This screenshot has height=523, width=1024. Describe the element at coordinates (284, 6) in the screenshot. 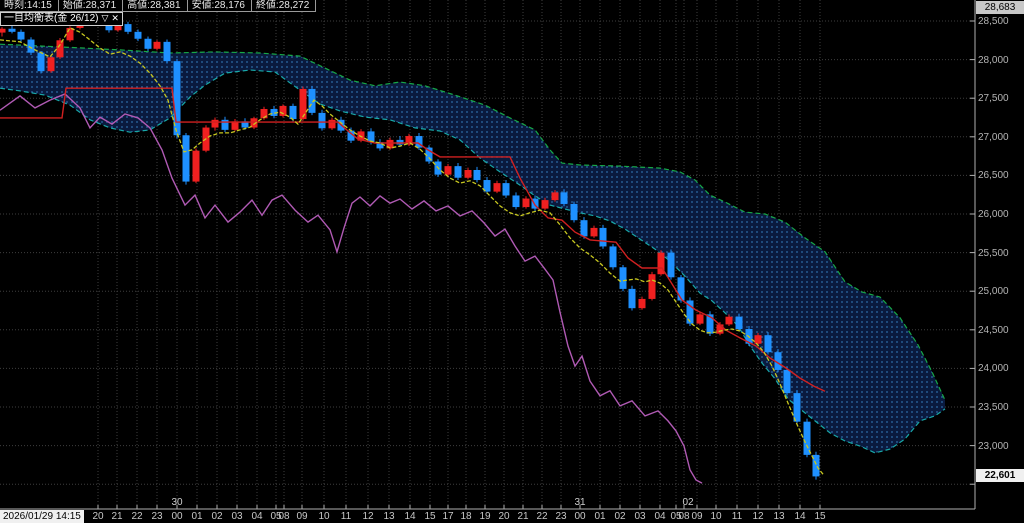

I see `ohlc-close: 終値:28,272` at that location.